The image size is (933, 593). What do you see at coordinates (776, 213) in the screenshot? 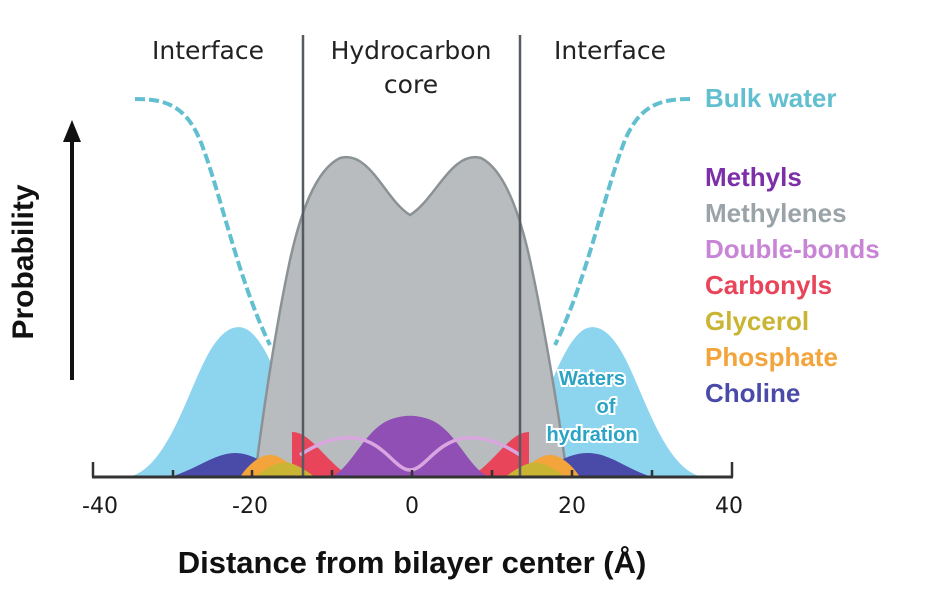
I see `legend-item-methylenes: Methylenes` at bounding box center [776, 213].